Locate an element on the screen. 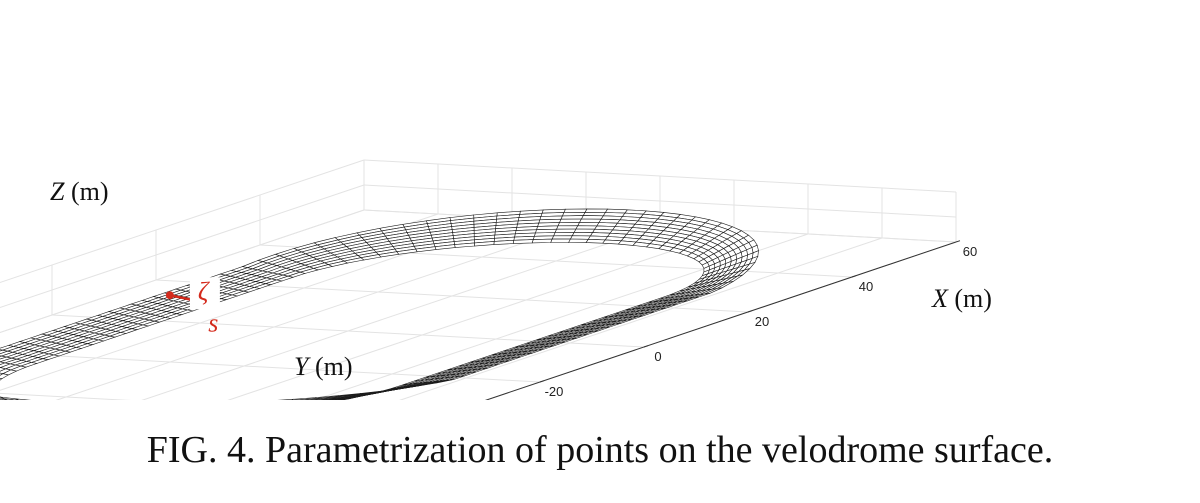 This screenshot has height=503, width=1200. parameter-annotation: ζs is located at coordinates (192, 307).